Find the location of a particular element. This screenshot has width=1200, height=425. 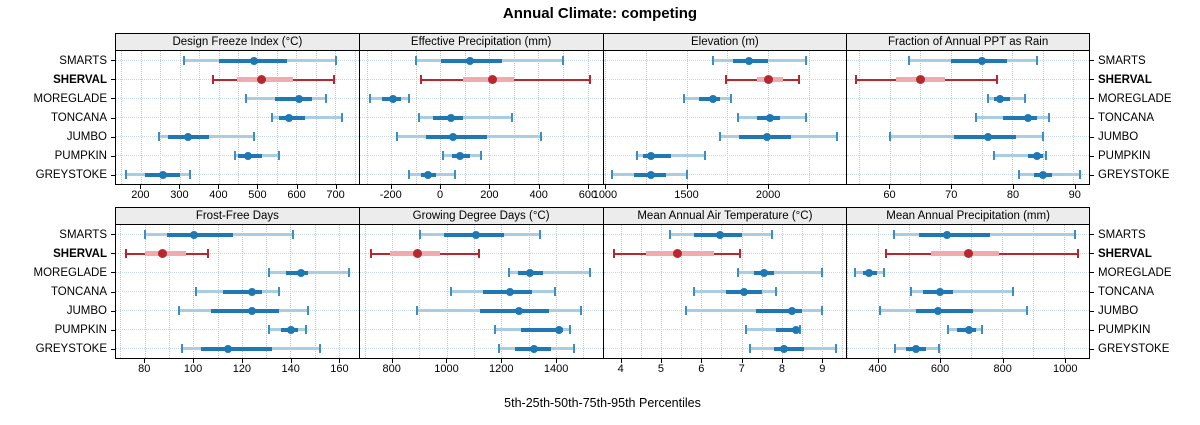

axis-tick-label: 1200 is located at coordinates (501, 369).